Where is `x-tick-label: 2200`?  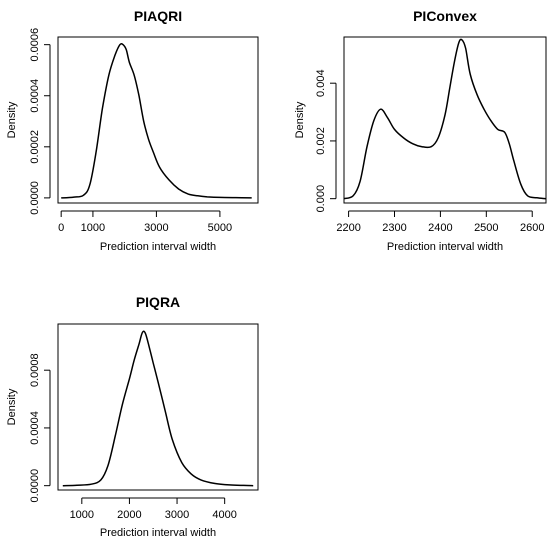
x-tick-label: 2200 is located at coordinates (348, 228).